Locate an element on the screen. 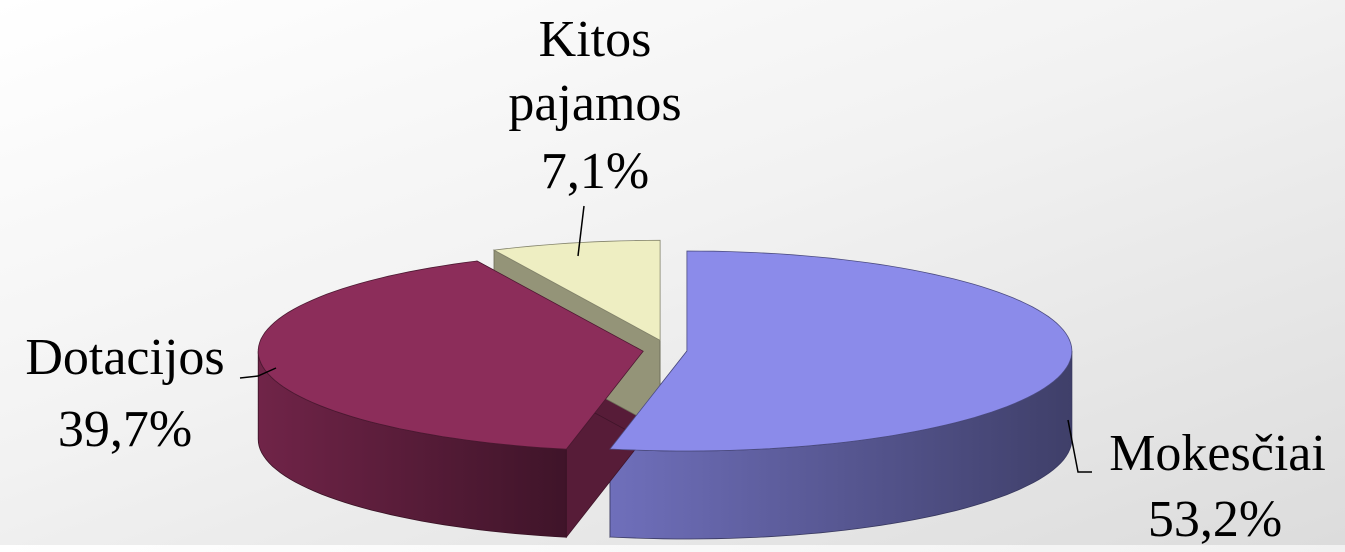 This screenshot has height=552, width=1345. value-label: 53,2% is located at coordinates (1215, 519).